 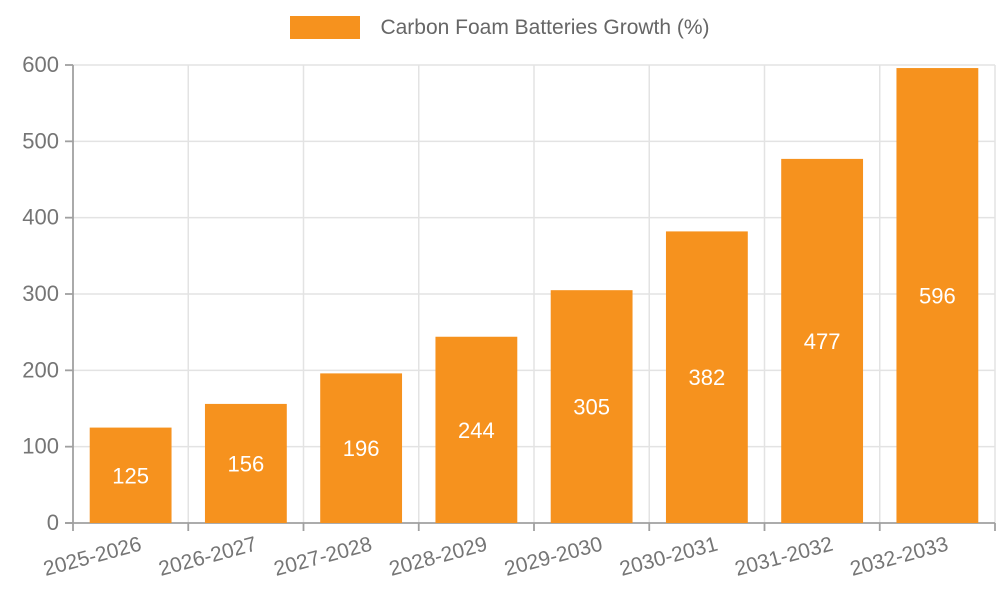 What do you see at coordinates (899, 557) in the screenshot?
I see `x-tick-label: 2032-2033` at bounding box center [899, 557].